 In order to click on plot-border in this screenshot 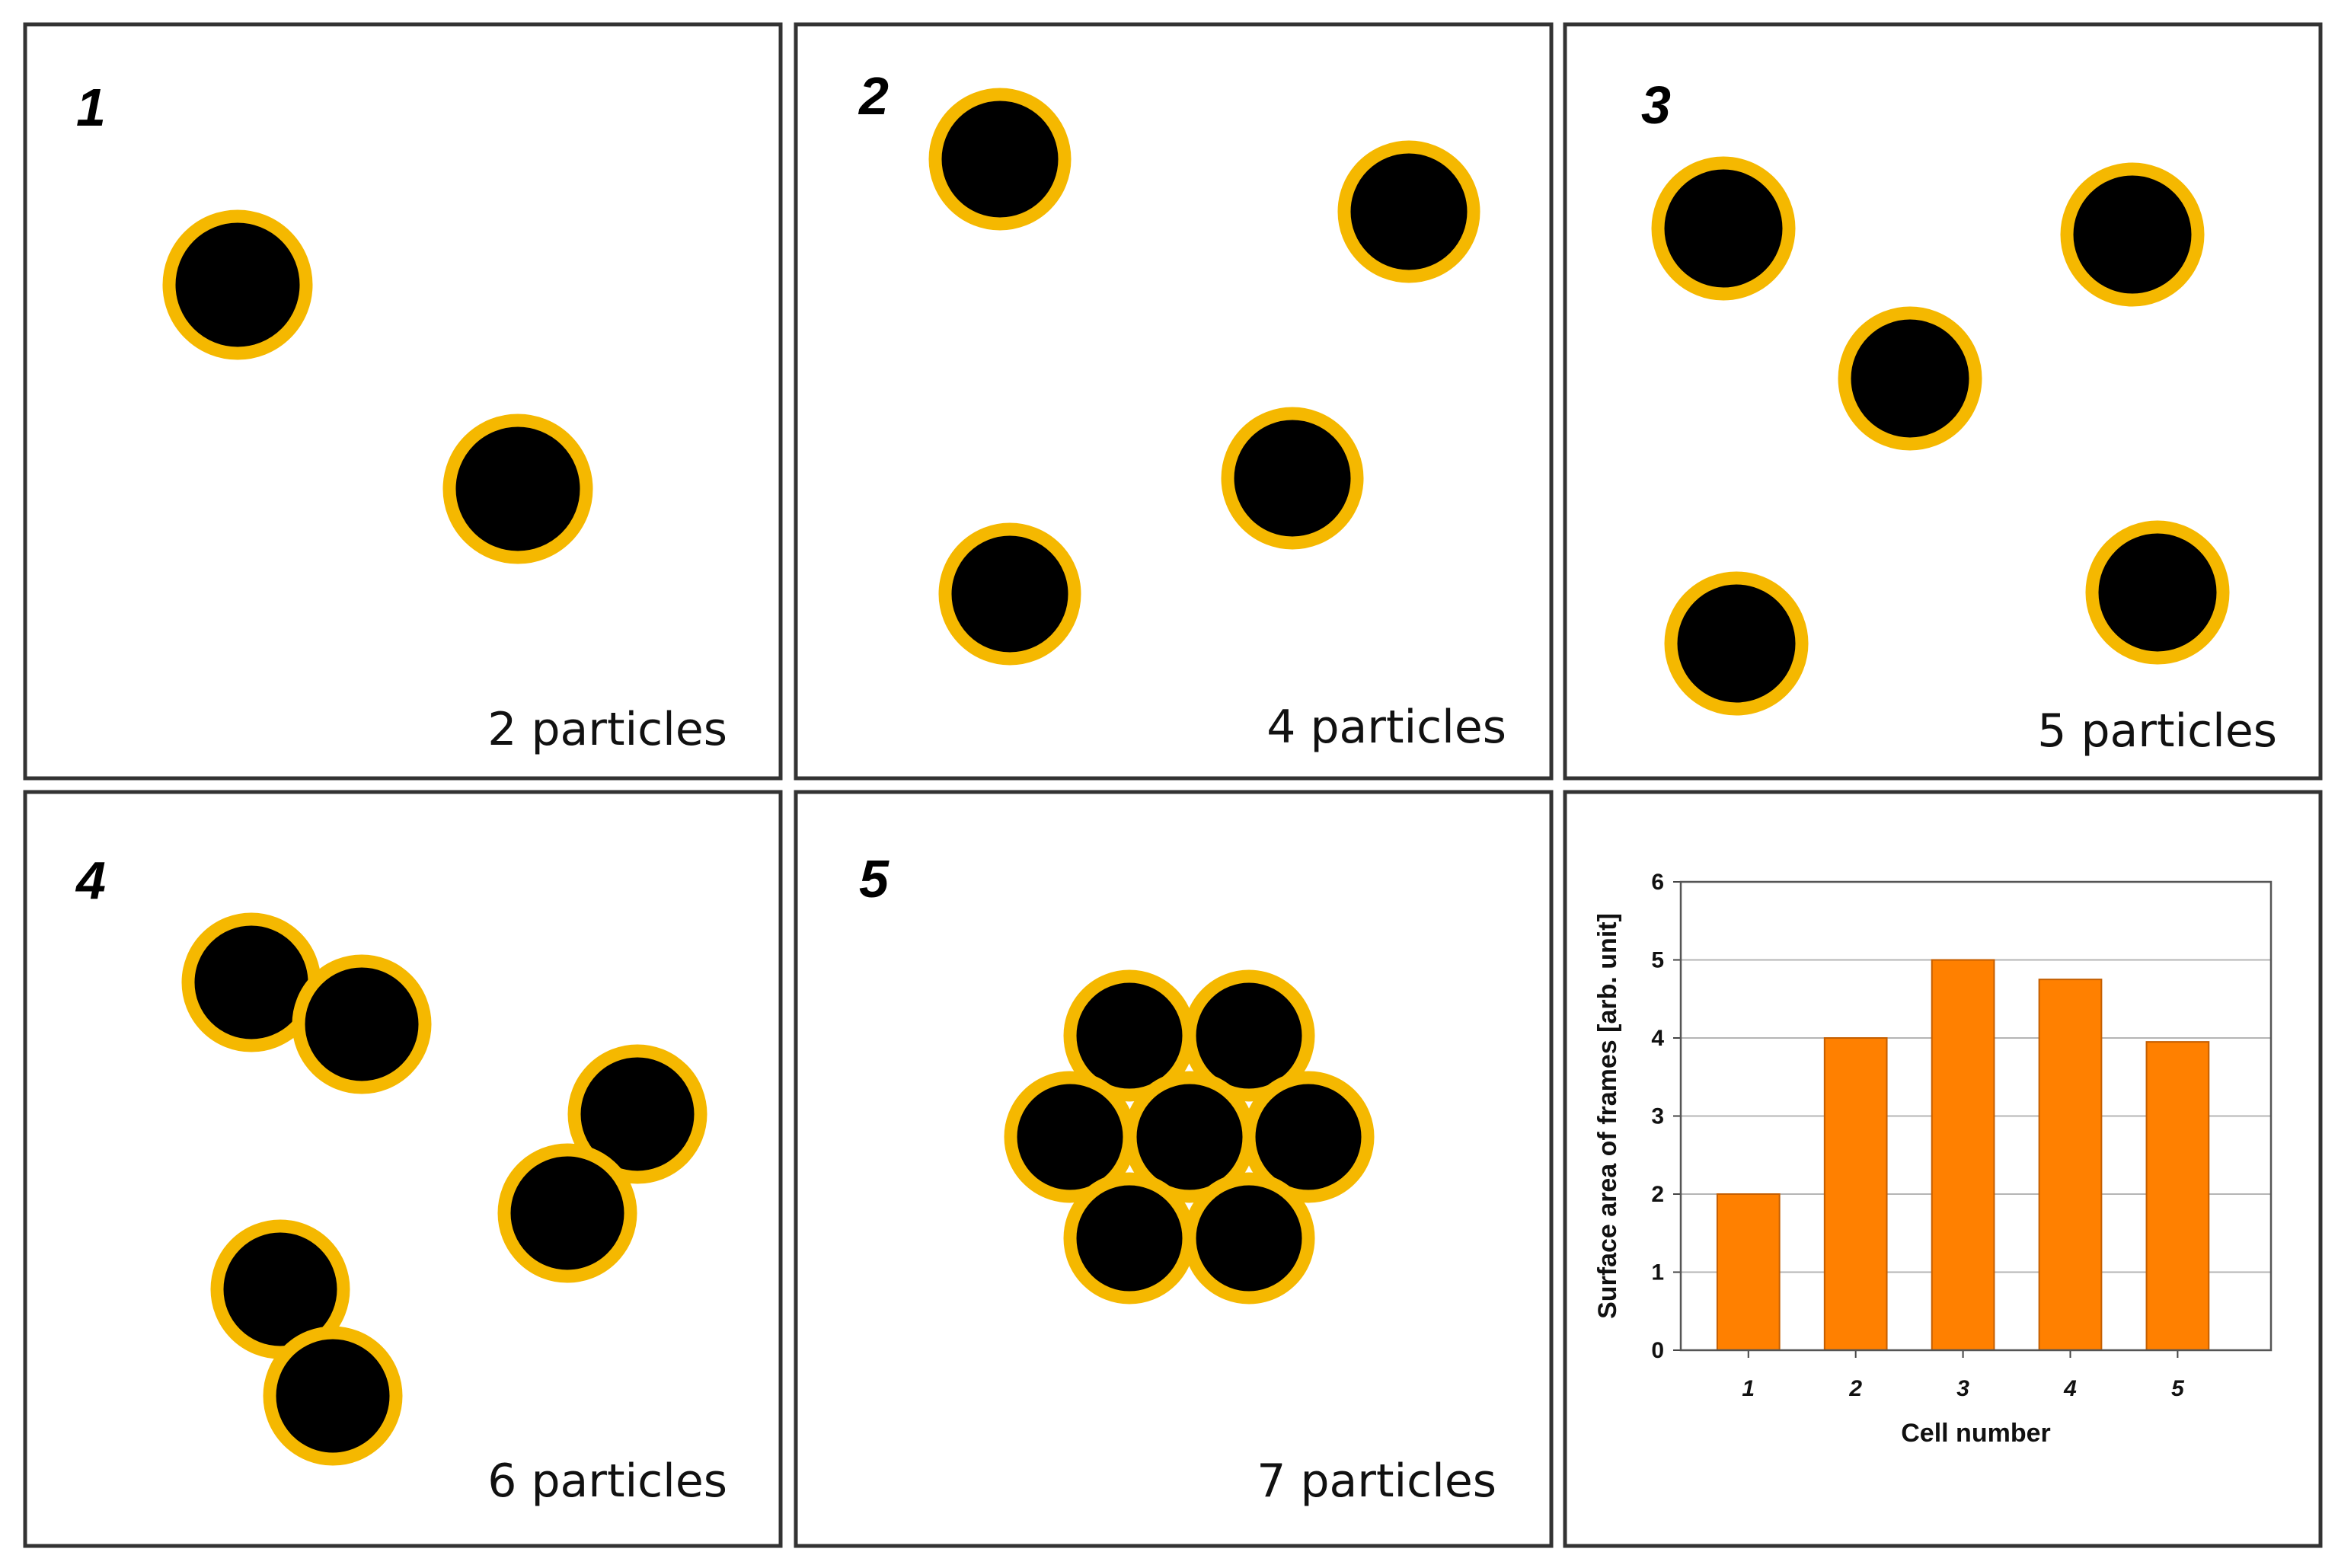, I will do `click(1976, 1116)`.